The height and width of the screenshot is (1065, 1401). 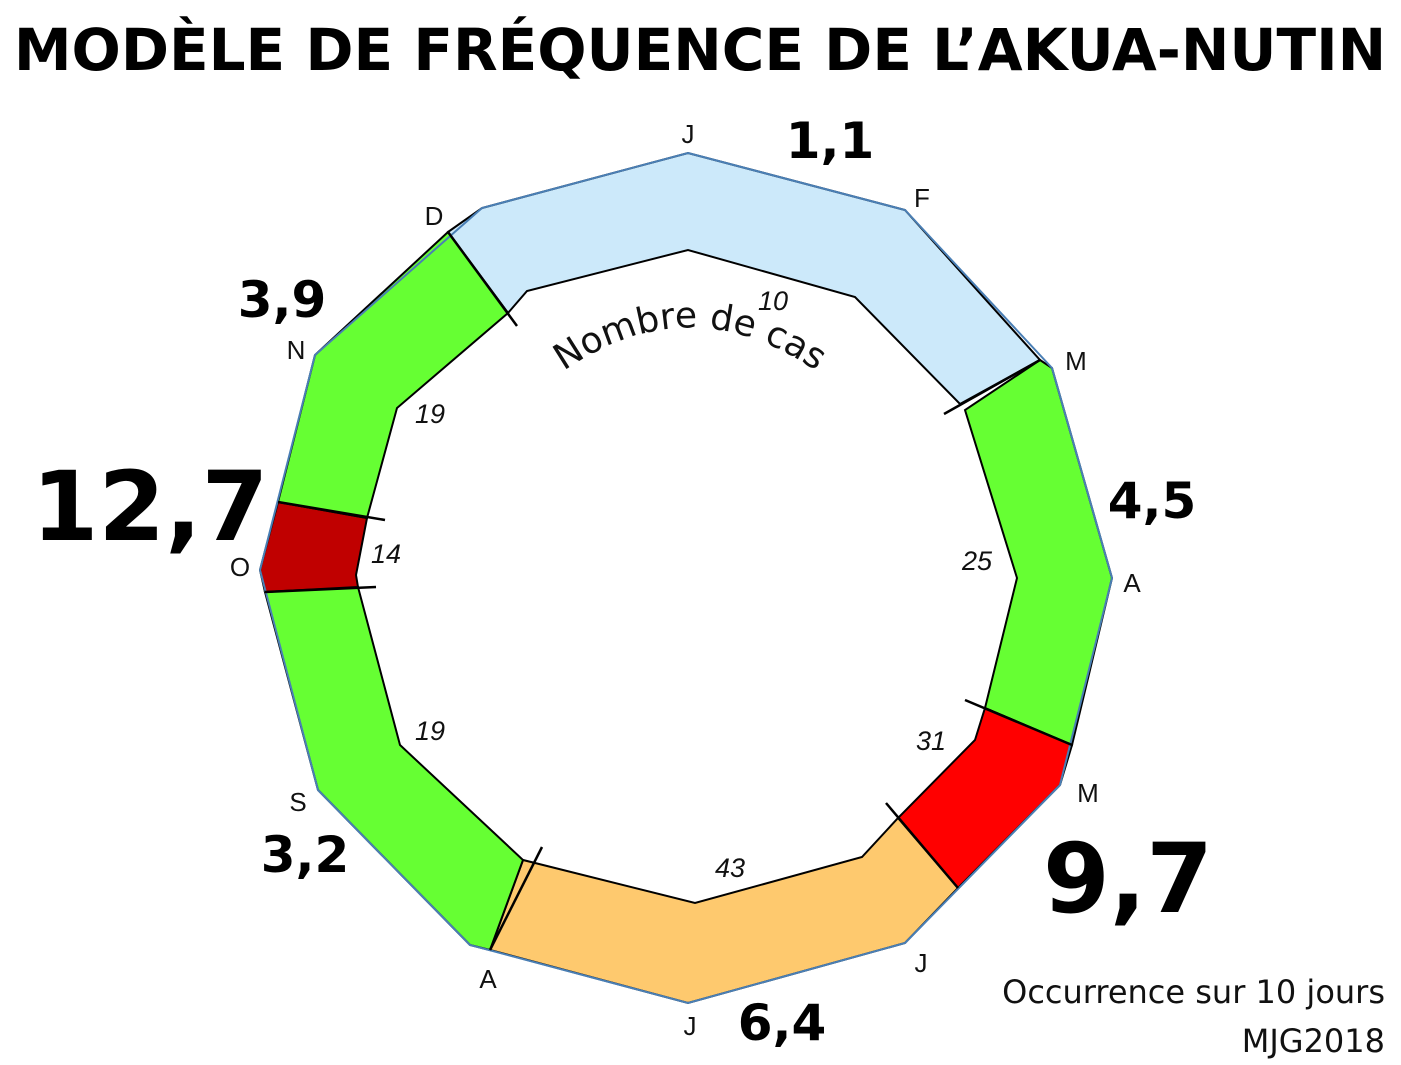 I want to click on footer-credit: MJG2018, so click(x=1313, y=1041).